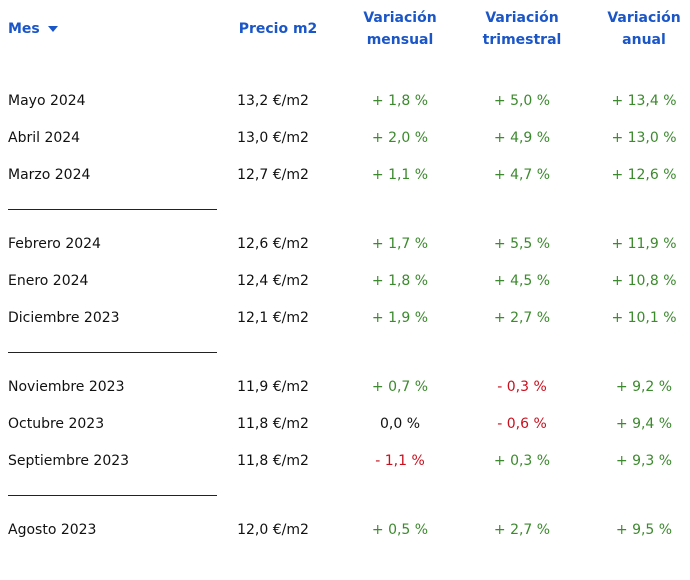 The image size is (690, 580). What do you see at coordinates (644, 244) in the screenshot?
I see `annual-variation-cell: + 11,9 %` at bounding box center [644, 244].